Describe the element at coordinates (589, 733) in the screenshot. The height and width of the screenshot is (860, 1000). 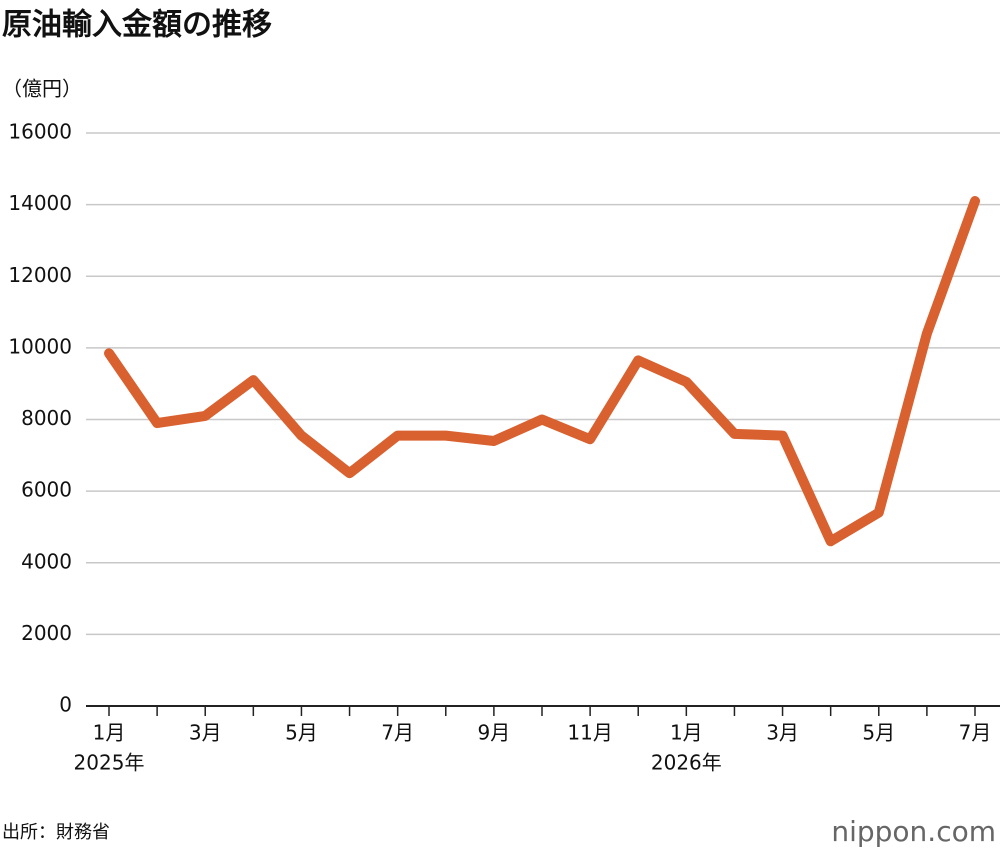
I see `x-tick-label: 11月` at that location.